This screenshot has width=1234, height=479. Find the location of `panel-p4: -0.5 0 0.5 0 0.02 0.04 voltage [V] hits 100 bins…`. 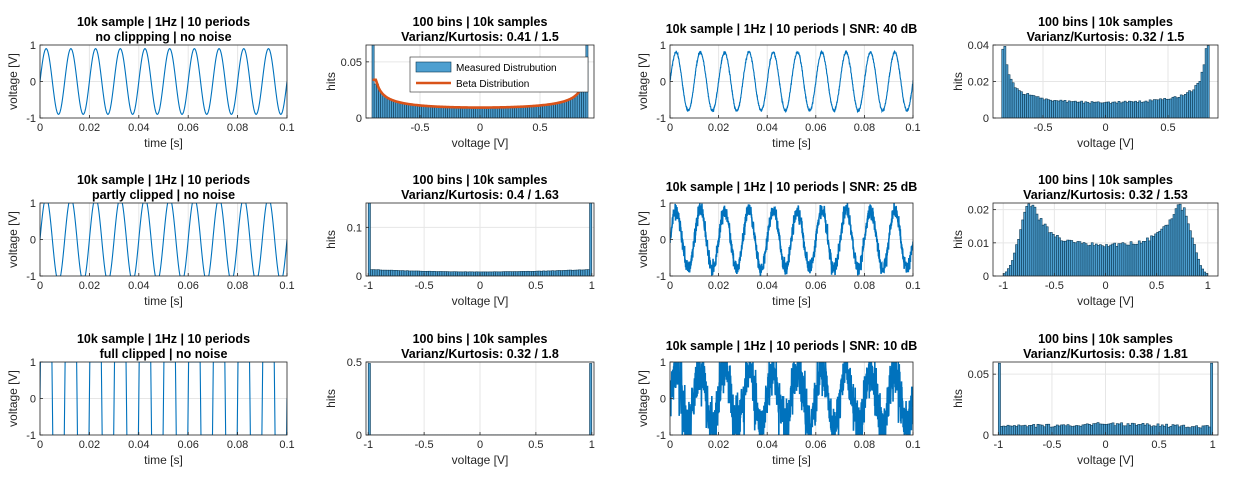

panel-p4: -0.5 0 0.5 0 0.02 0.04 voltage [V] hits 100 bins… is located at coordinates (1085, 82).